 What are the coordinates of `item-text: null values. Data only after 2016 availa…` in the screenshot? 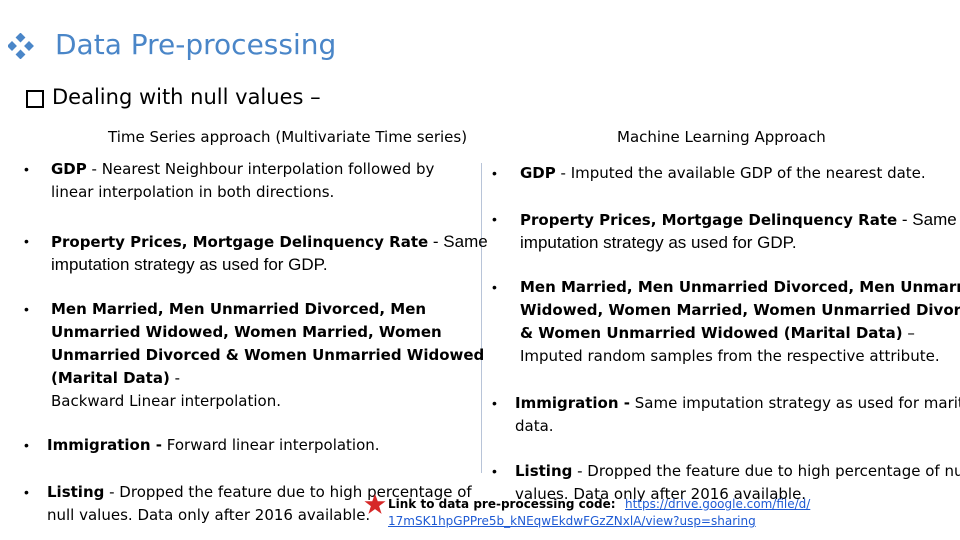 It's located at (209, 515).